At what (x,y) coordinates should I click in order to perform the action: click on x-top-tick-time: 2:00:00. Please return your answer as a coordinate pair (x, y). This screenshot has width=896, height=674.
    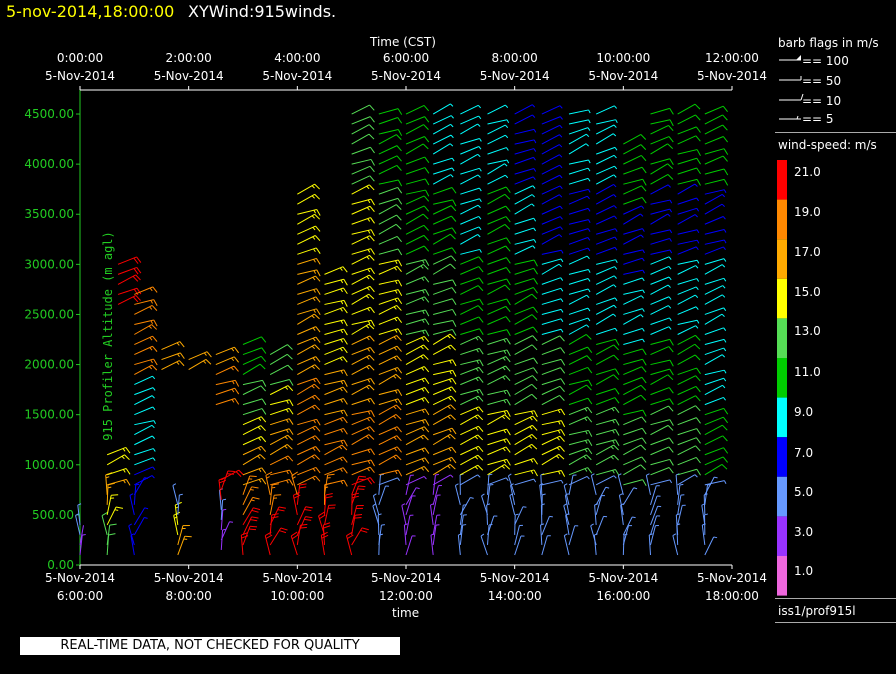
    Looking at the image, I should click on (189, 58).